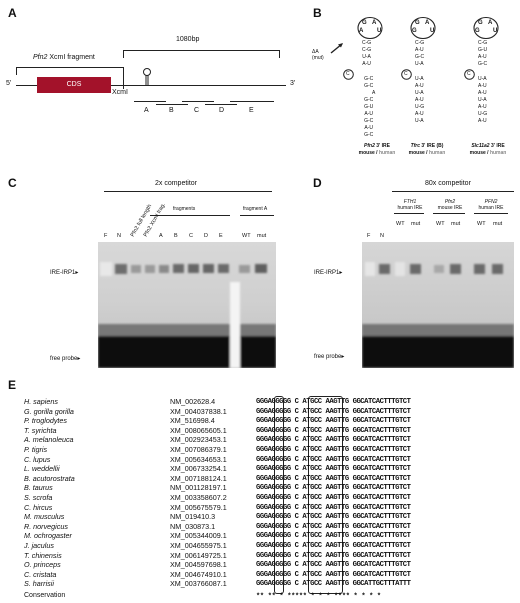 The image size is (520, 603). Describe the element at coordinates (255, 209) in the screenshot. I see `fragment-a-group-label: fragment A` at that location.